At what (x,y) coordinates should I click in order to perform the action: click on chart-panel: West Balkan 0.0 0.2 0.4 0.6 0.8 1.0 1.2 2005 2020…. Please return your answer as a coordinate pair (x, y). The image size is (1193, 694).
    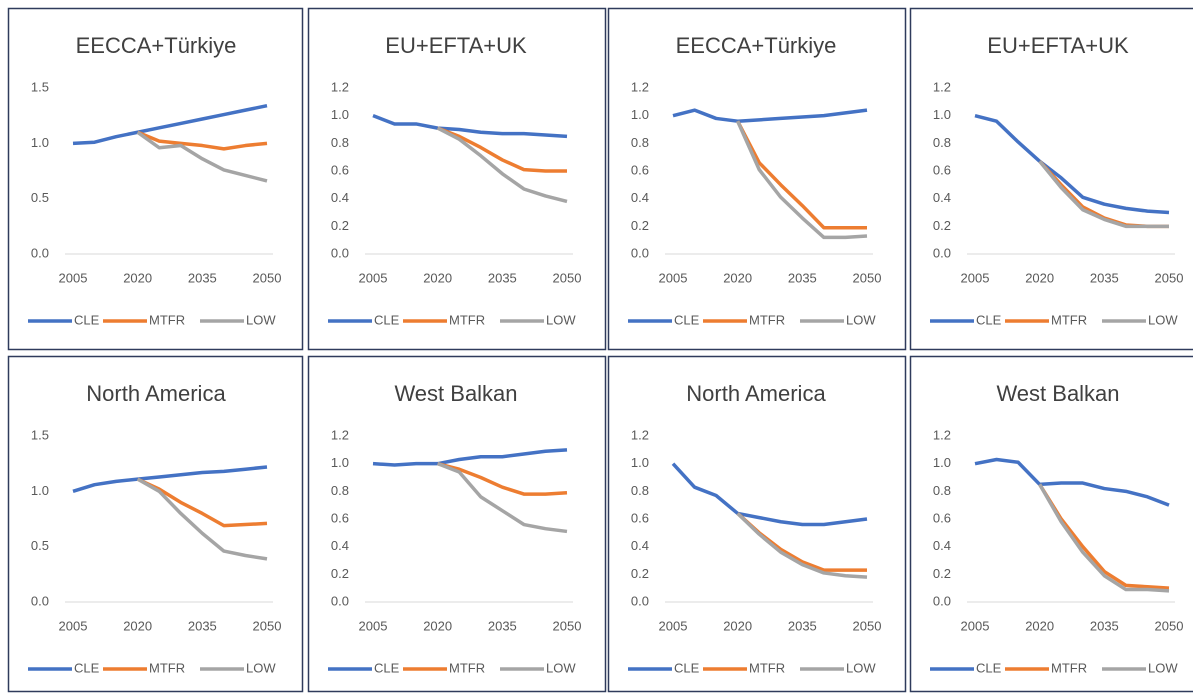
    Looking at the image, I should click on (457, 524).